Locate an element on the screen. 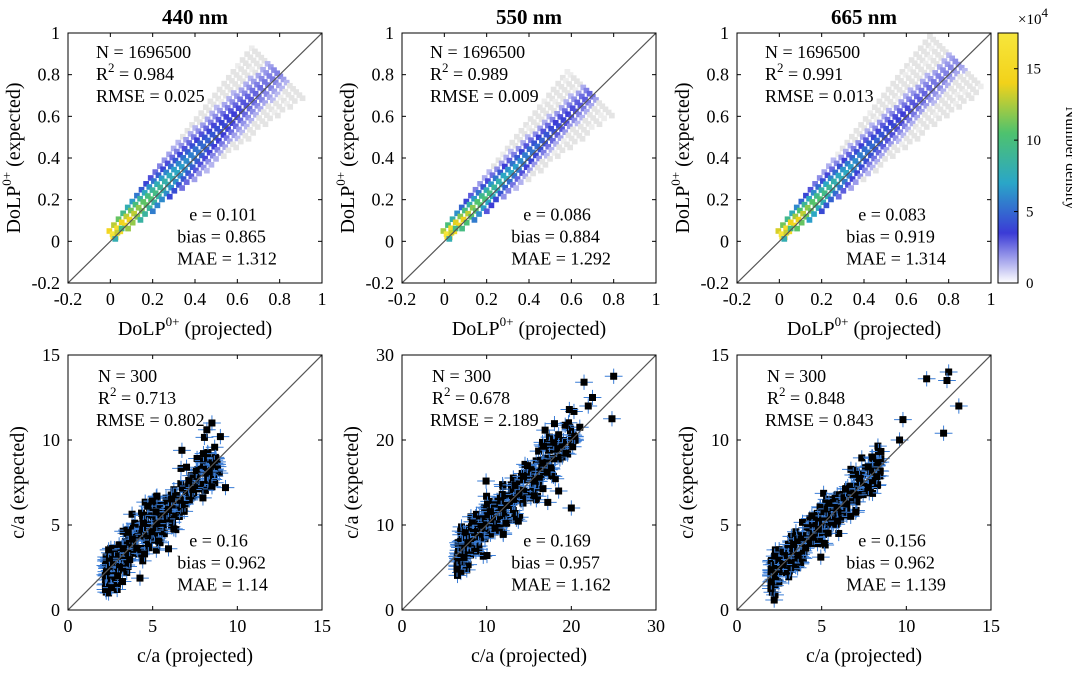  stat-r2: R2 = 0.848 is located at coordinates (806, 396).